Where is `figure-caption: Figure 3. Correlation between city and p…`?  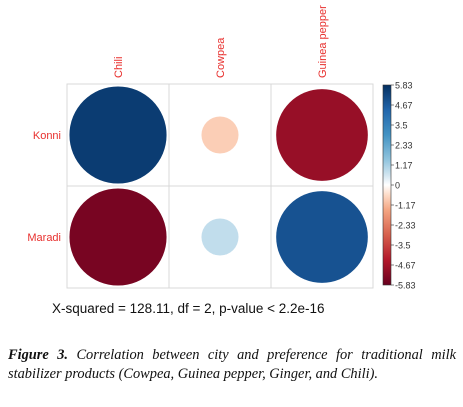
figure-caption: Figure 3. Correlation between city and p… is located at coordinates (232, 365).